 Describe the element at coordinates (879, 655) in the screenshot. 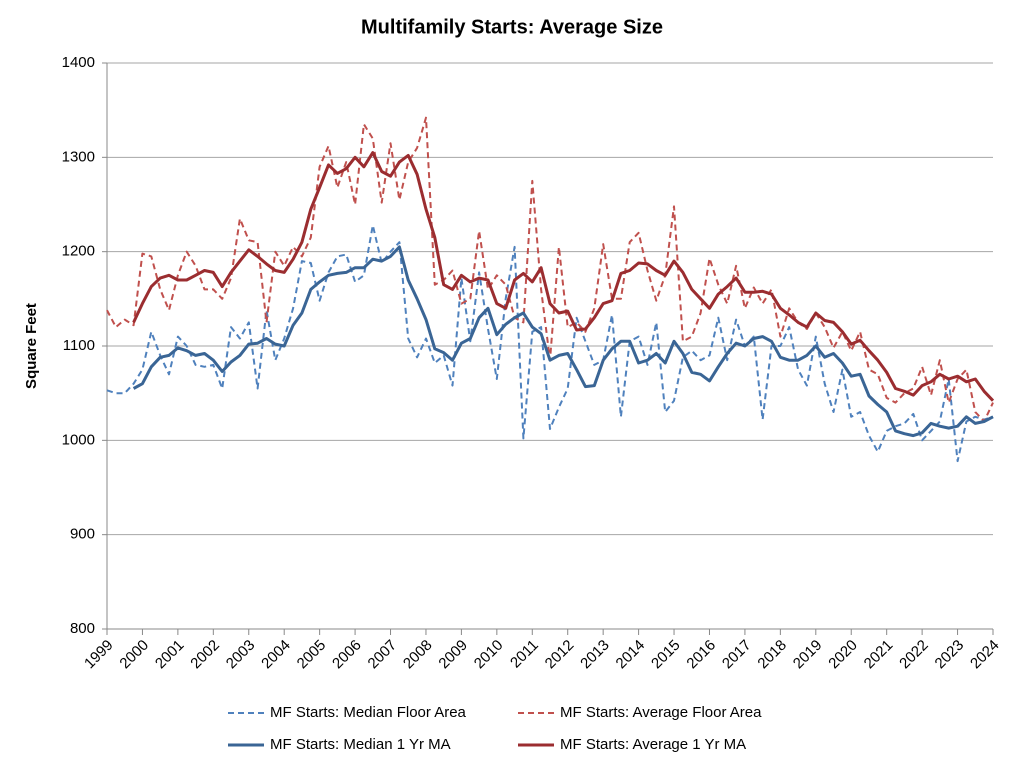

I see `x-tick-label: 2021` at that location.